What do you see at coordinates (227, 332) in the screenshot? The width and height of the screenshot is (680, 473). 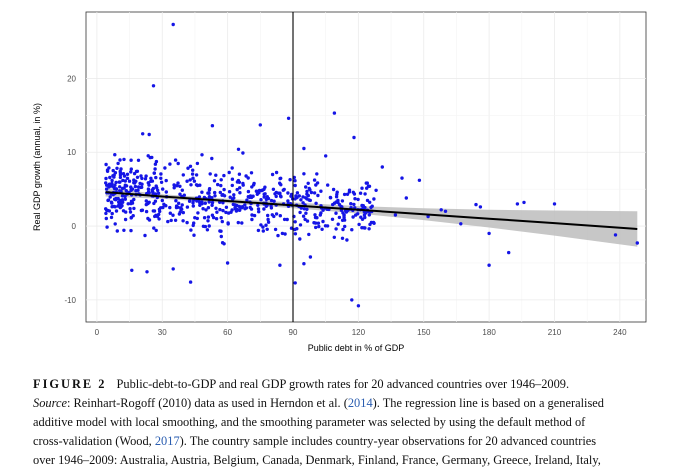 I see `x-tick-label: 60` at bounding box center [227, 332].